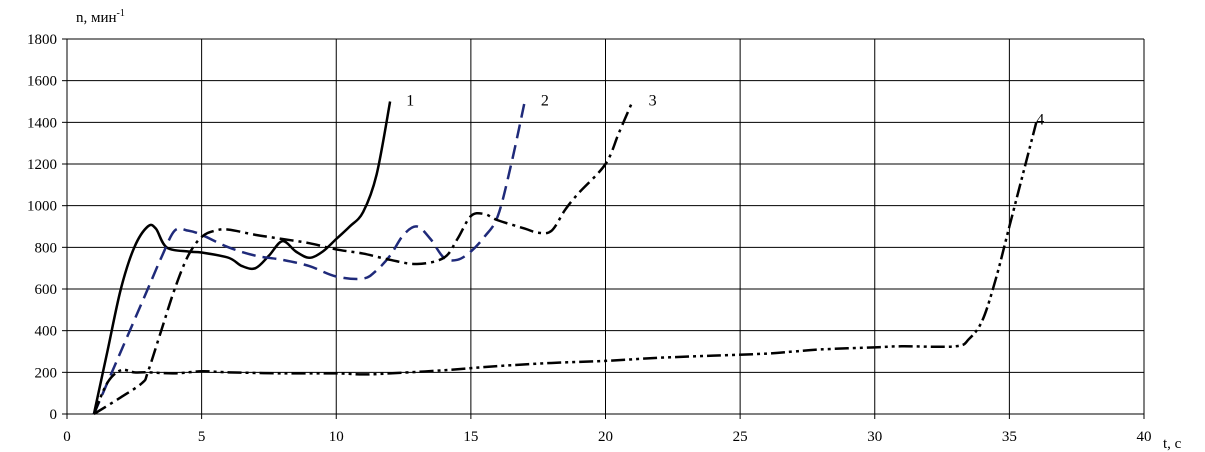 Image resolution: width=1205 pixels, height=452 pixels. Describe the element at coordinates (42, 123) in the screenshot. I see `y-tick-label: 1400` at that location.